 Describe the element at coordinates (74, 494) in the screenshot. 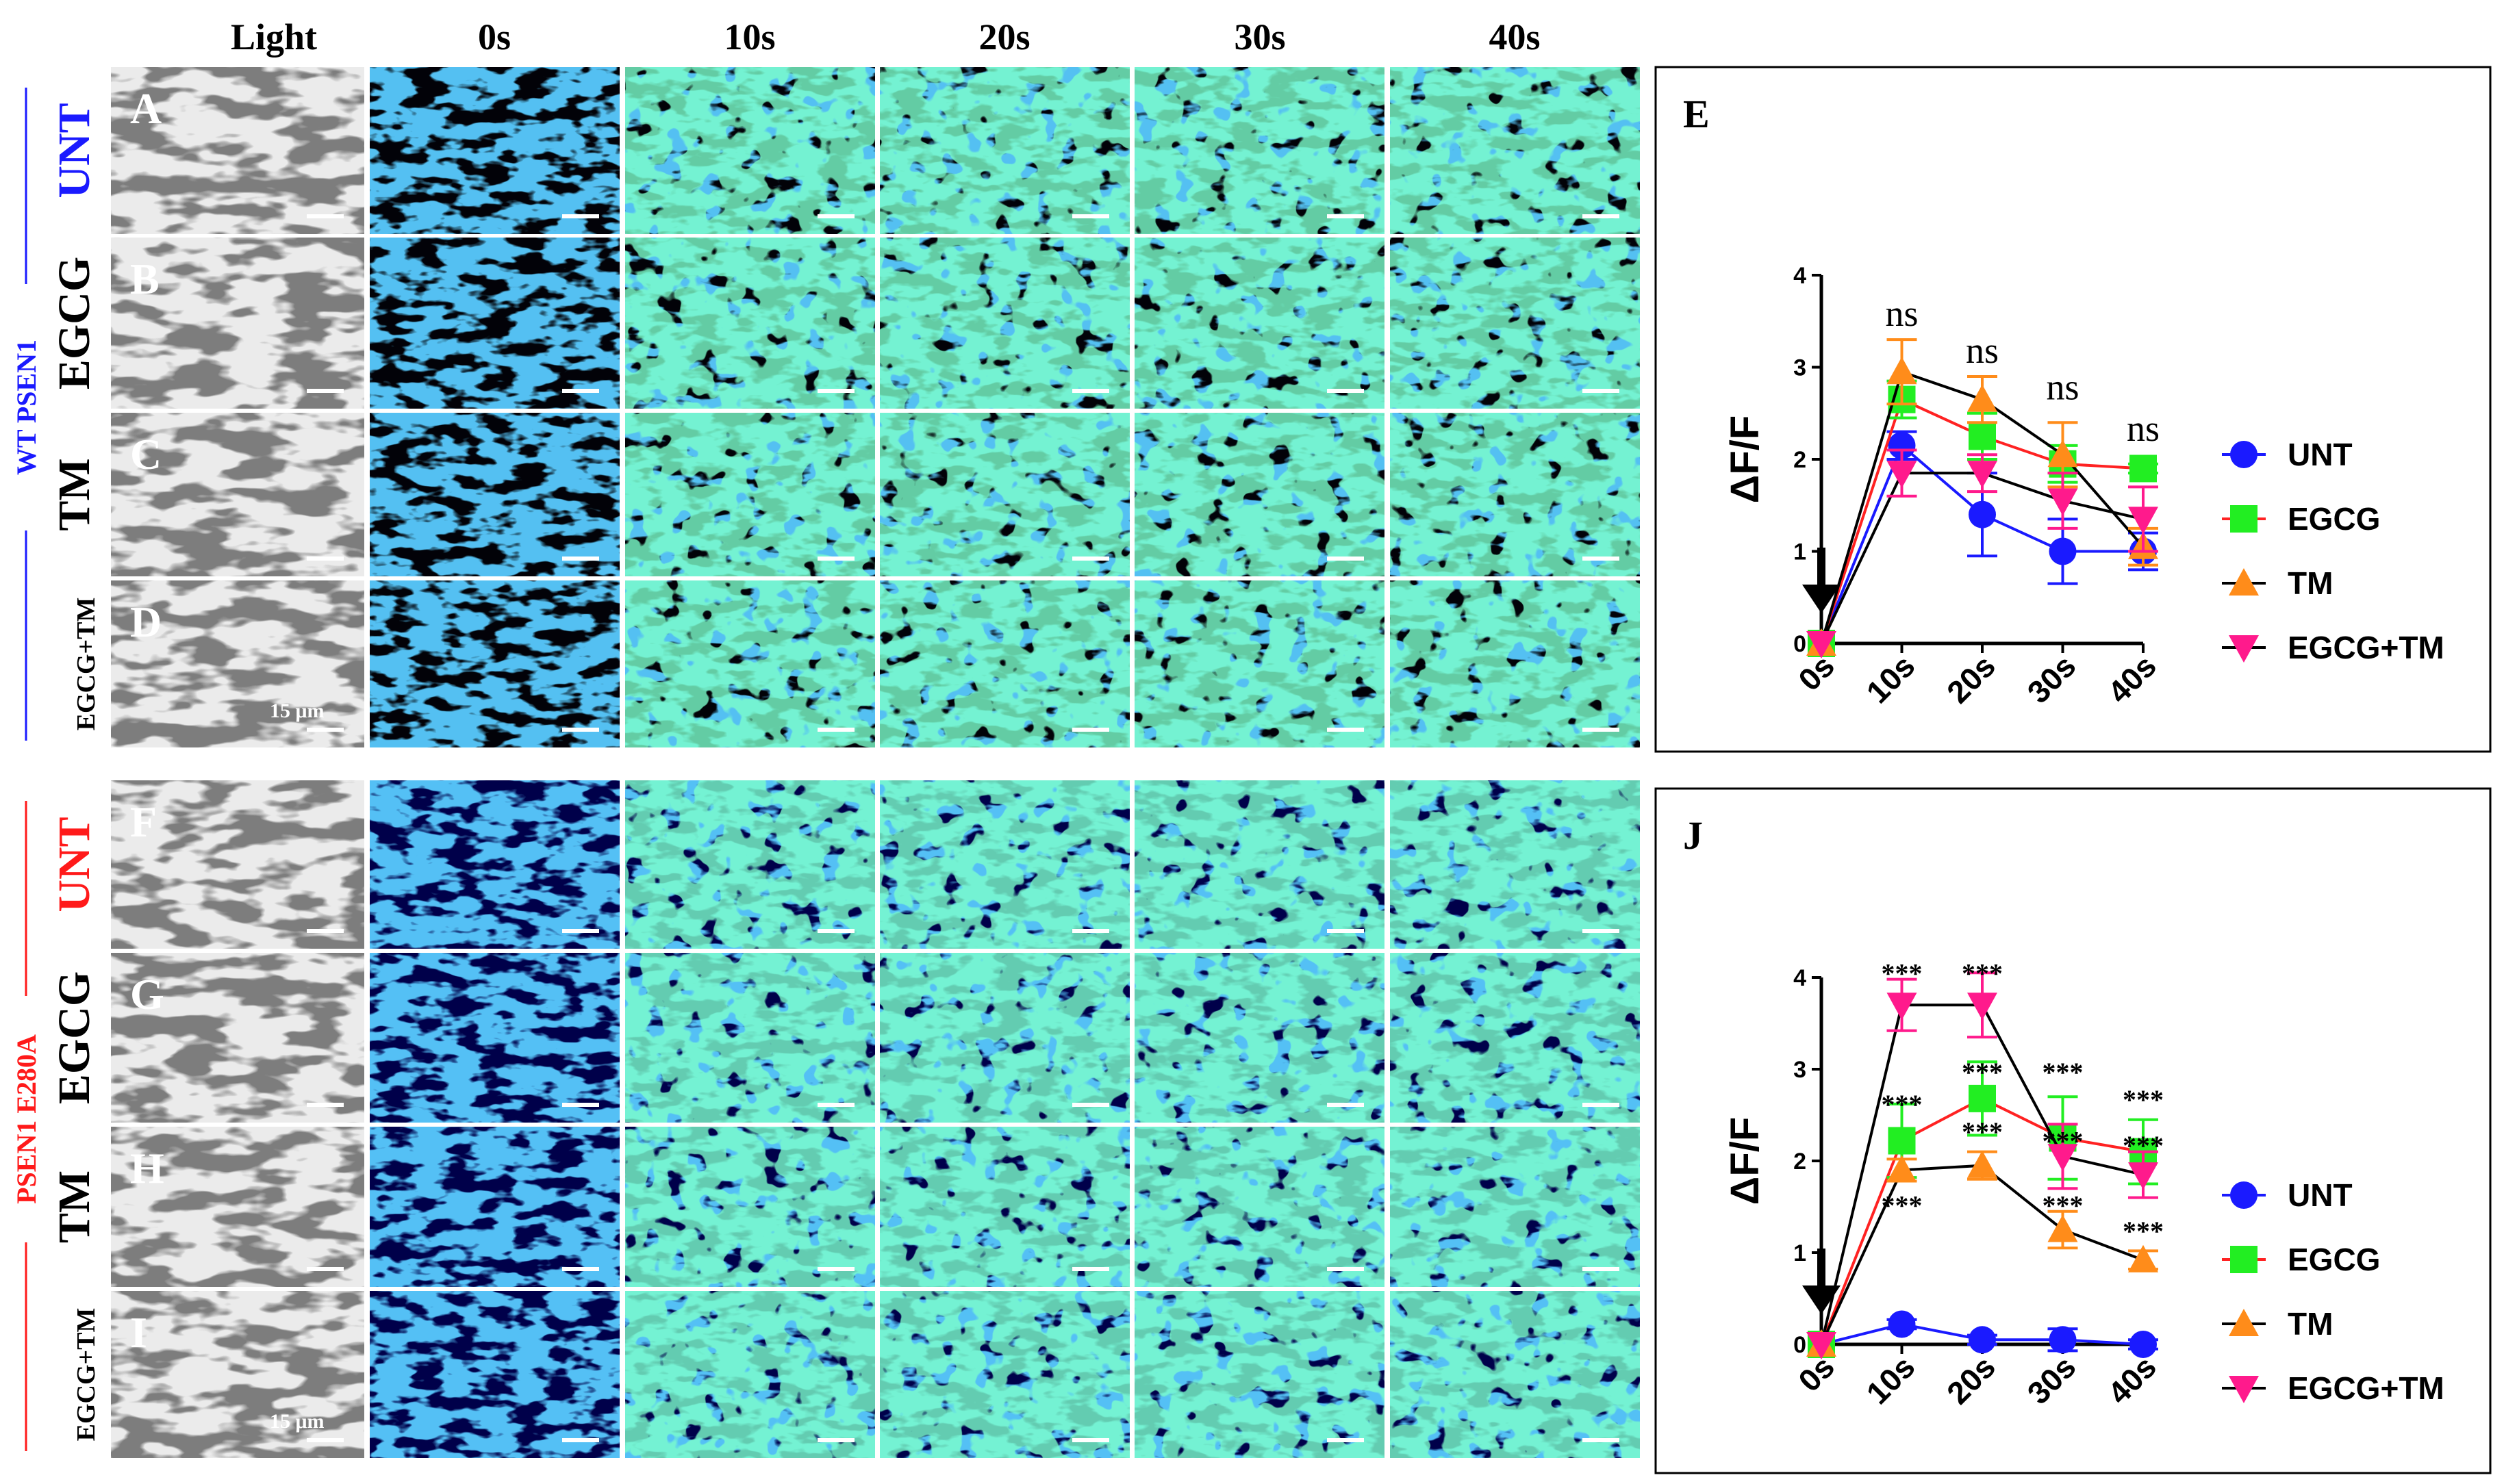

I see `row-condition-label: TM` at that location.